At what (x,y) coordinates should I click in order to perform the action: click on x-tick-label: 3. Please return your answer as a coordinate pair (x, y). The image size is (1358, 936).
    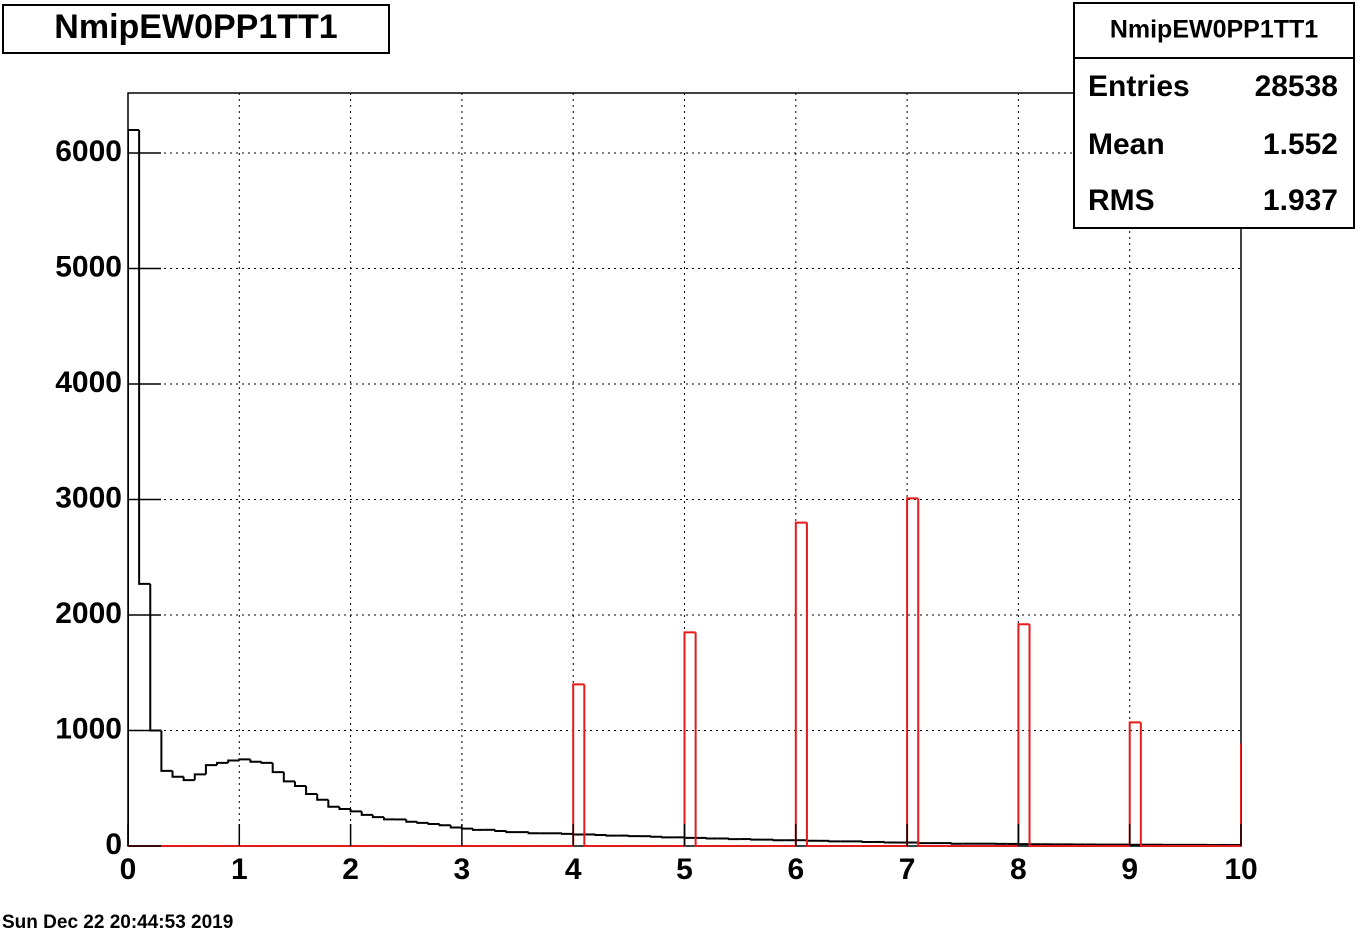
    Looking at the image, I should click on (462, 869).